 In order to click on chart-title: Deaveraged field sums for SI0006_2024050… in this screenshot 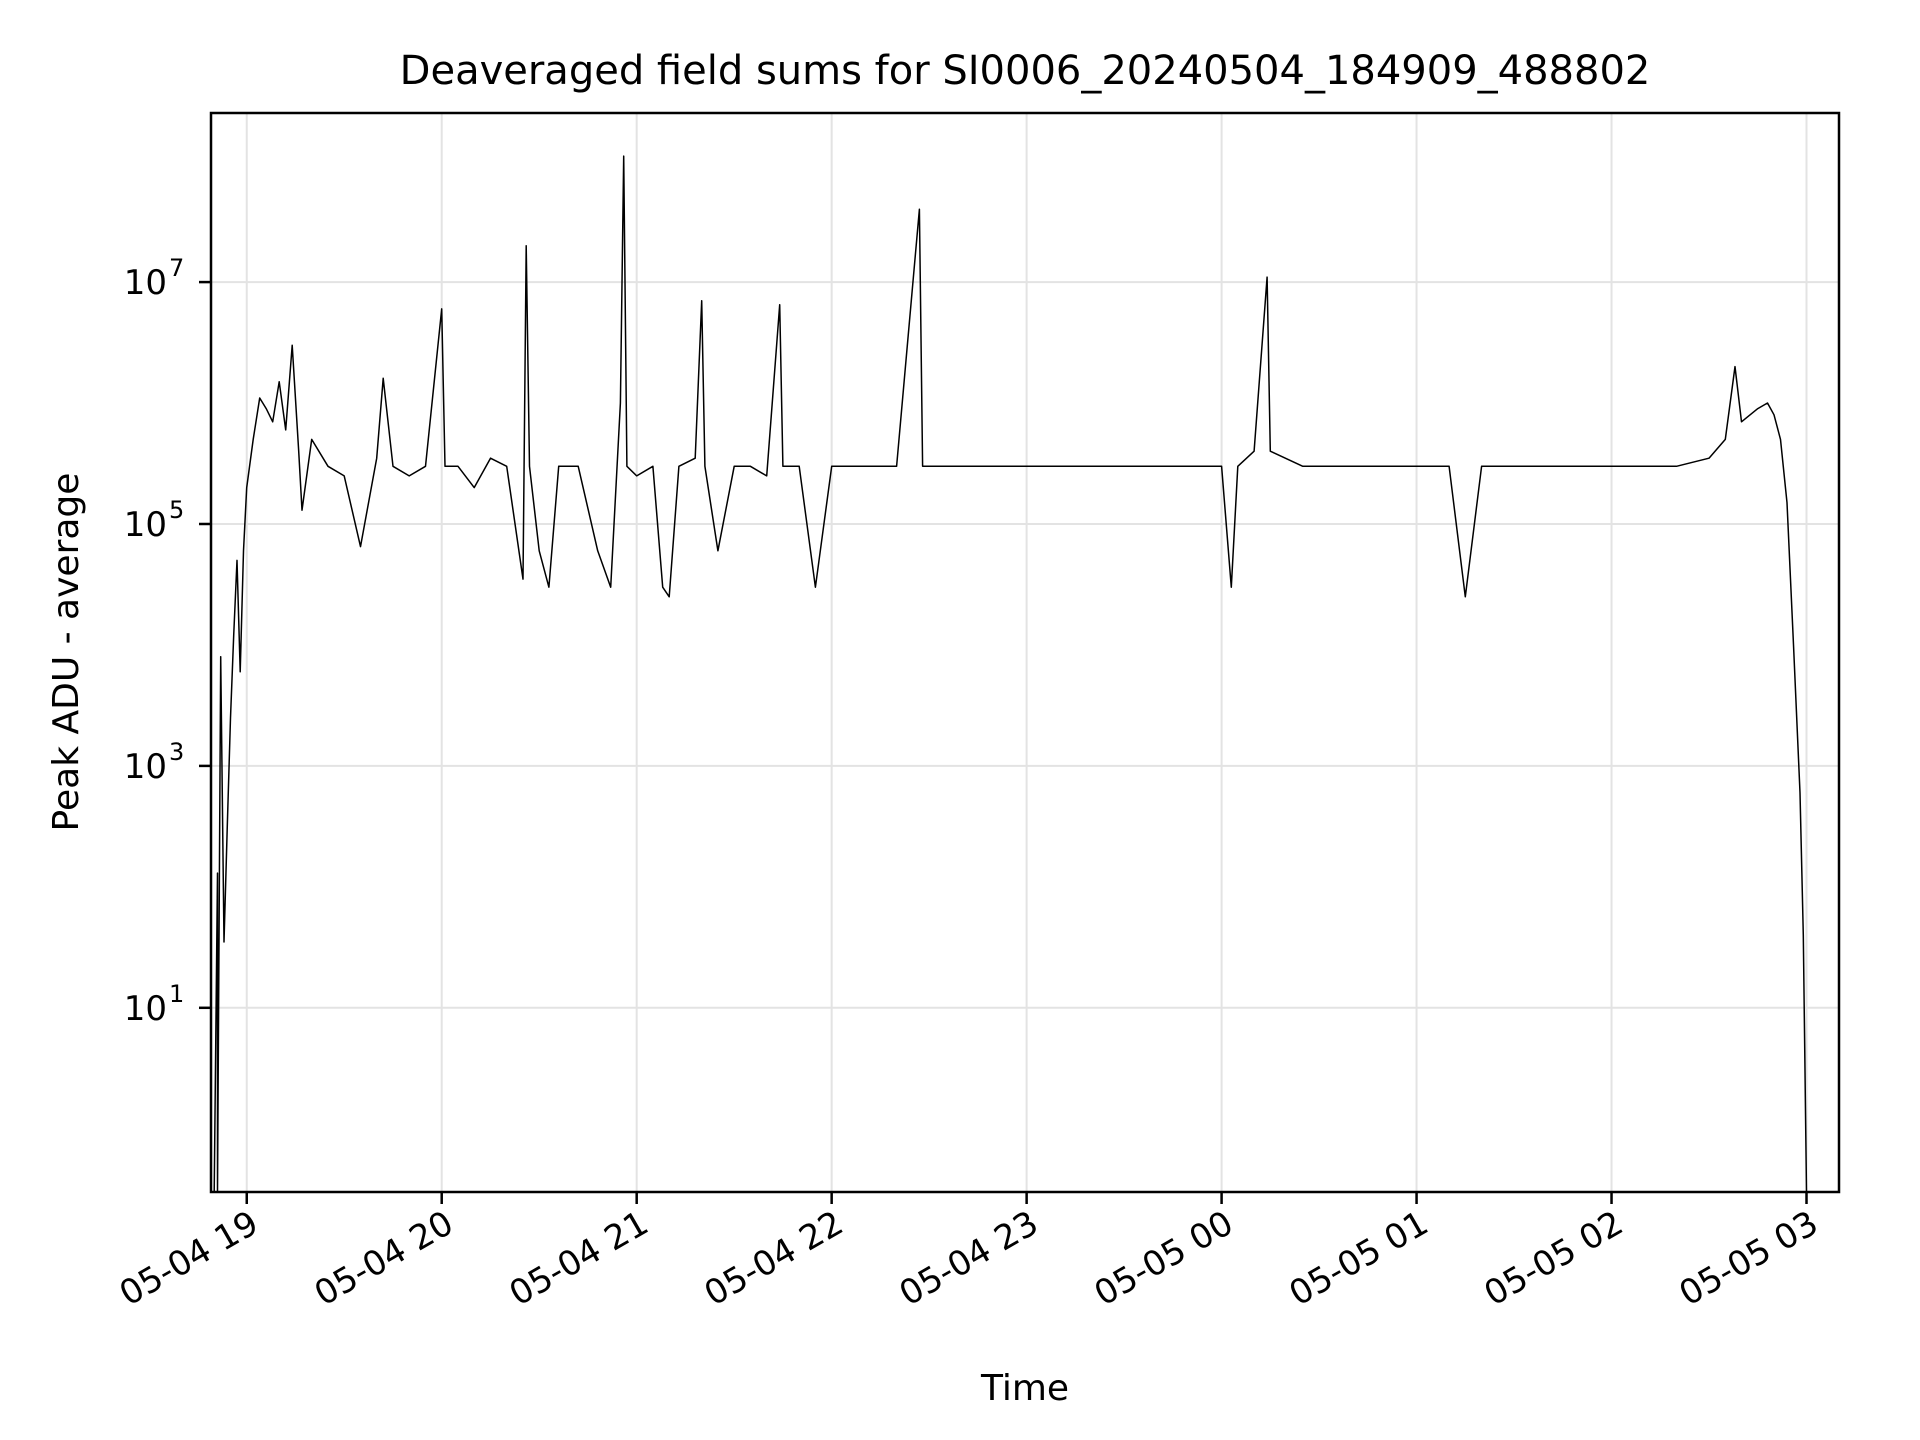, I will do `click(1025, 71)`.